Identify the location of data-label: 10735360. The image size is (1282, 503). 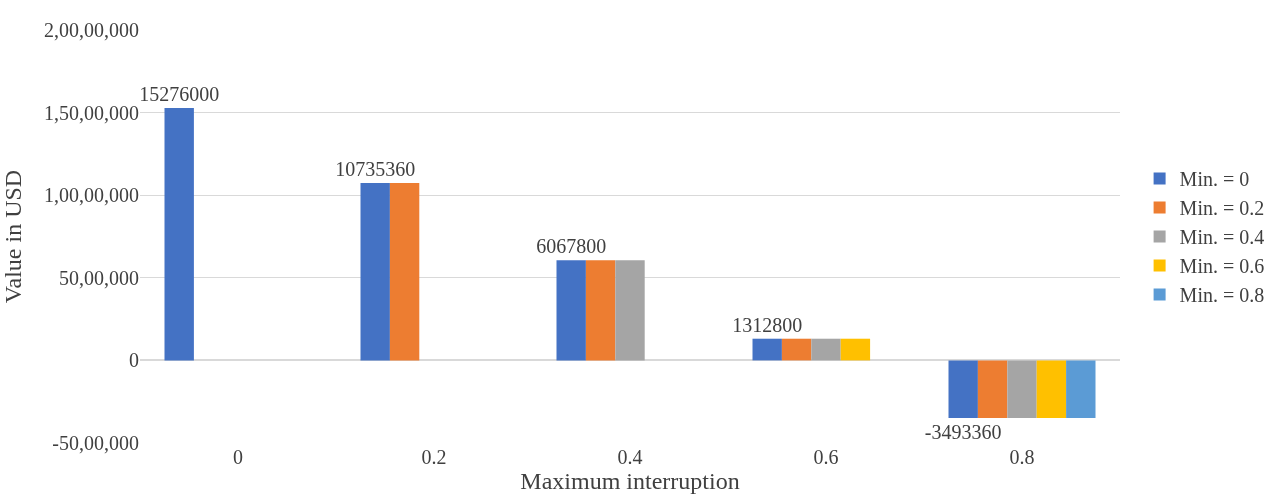
(375, 169).